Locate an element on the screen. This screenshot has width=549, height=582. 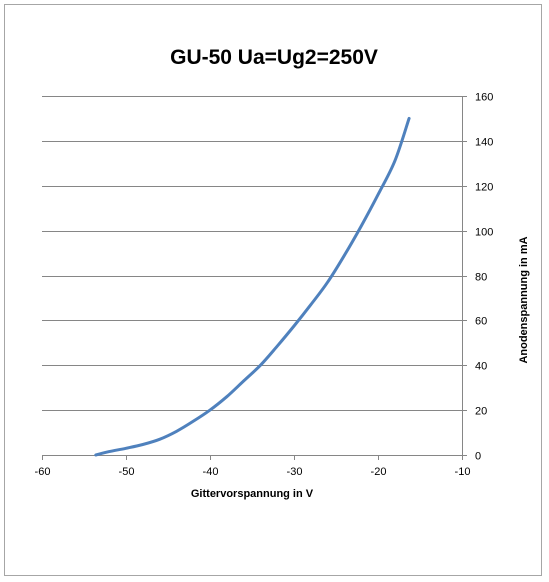
x-tick-label: -20 is located at coordinates (379, 472).